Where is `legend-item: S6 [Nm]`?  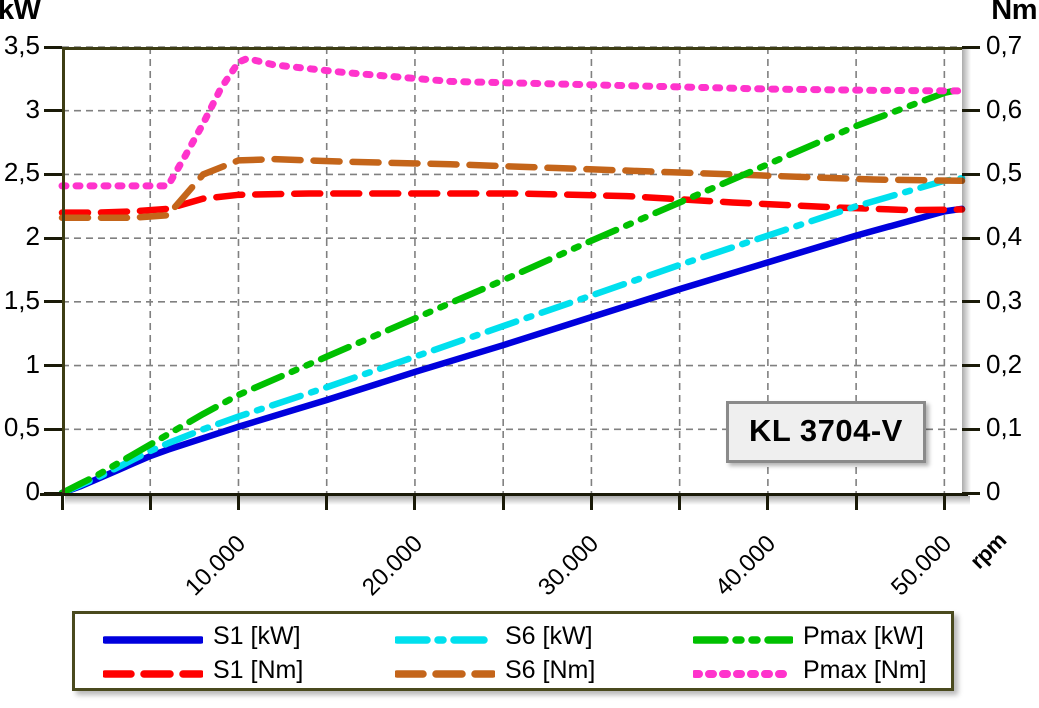 legend-item: S6 [Nm] is located at coordinates (495, 670).